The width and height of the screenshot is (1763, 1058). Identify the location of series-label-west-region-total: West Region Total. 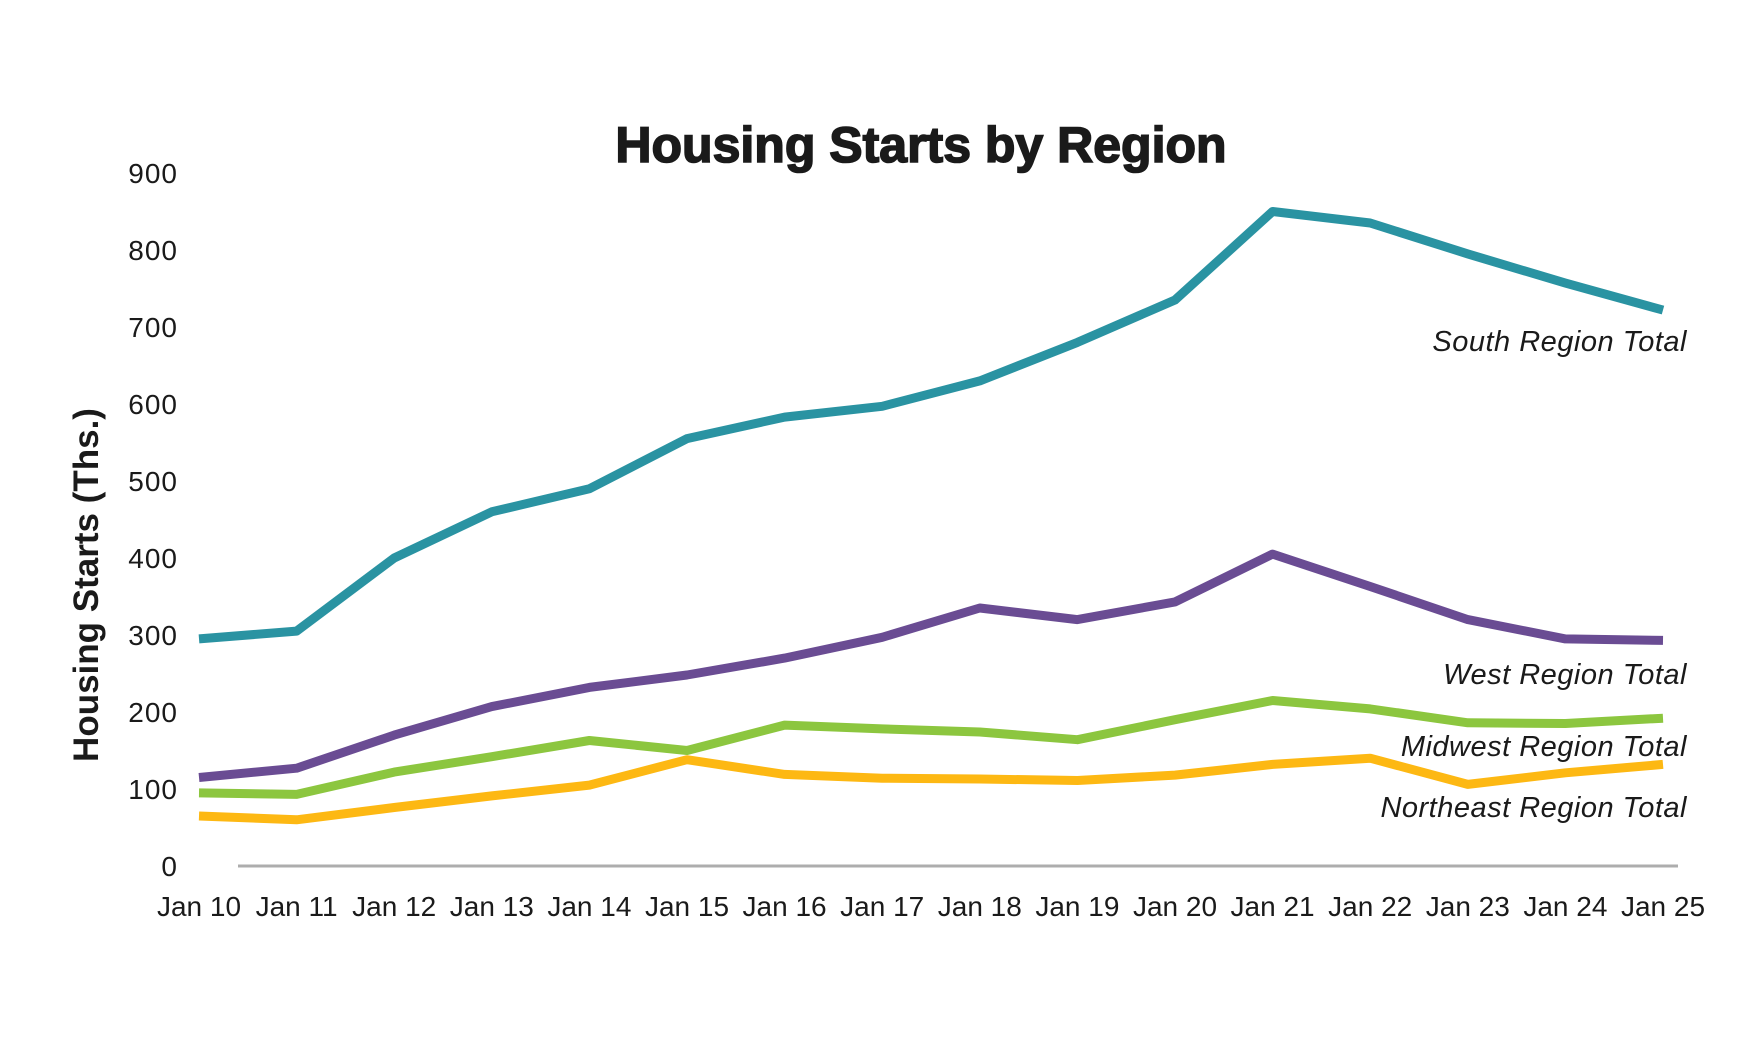
(1565, 675).